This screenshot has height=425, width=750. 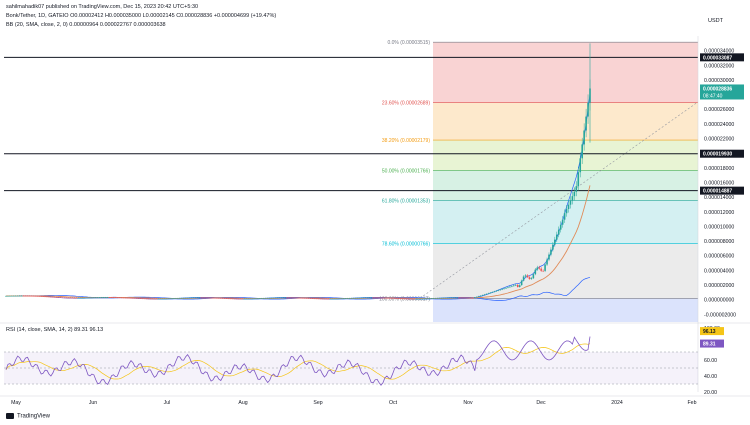 I want to click on price-tick-label: 0.000016000, so click(x=719, y=183).